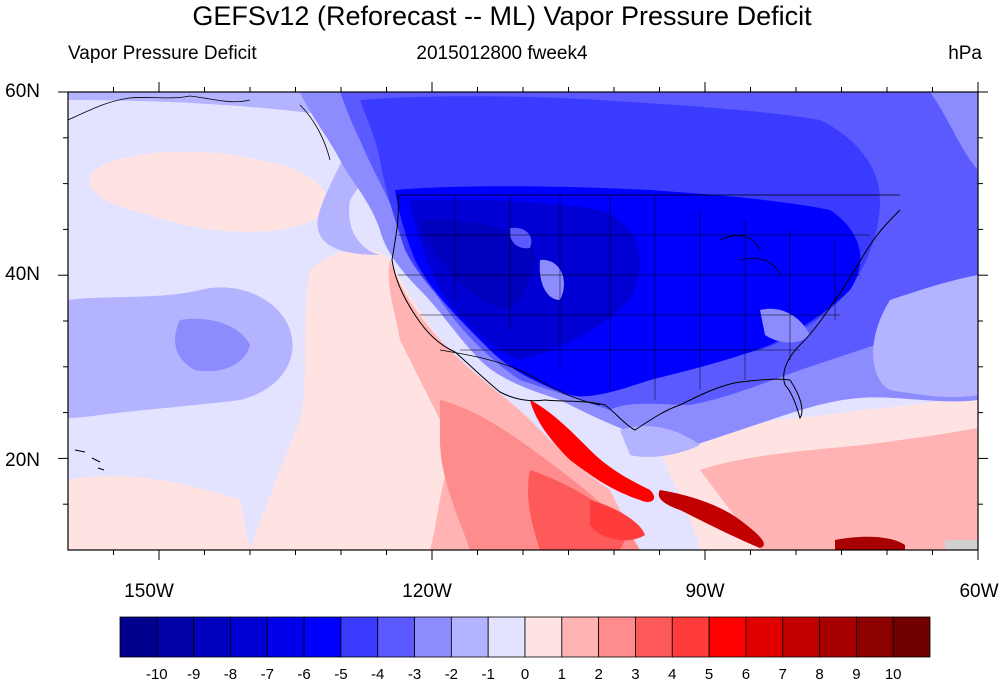  What do you see at coordinates (156, 674) in the screenshot?
I see `colorbar-label: -10` at bounding box center [156, 674].